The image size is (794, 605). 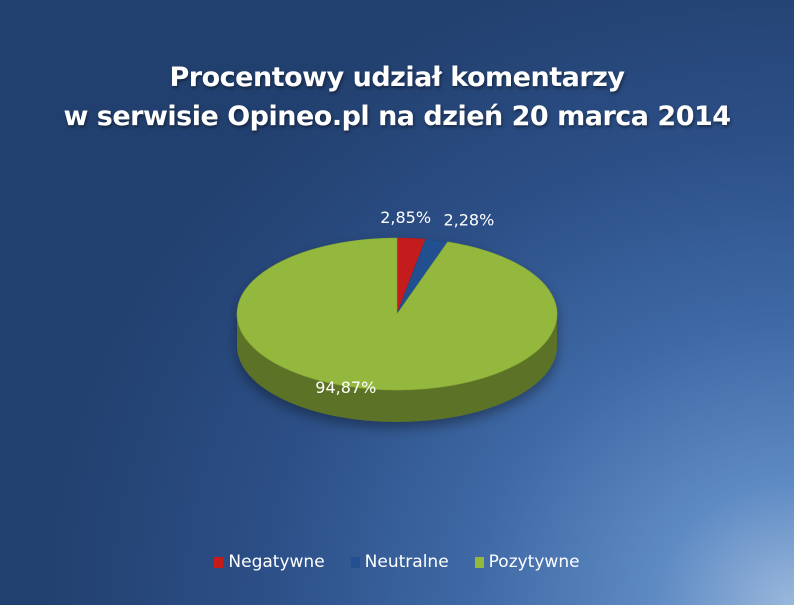 What do you see at coordinates (479, 562) in the screenshot?
I see `legend-swatch-pozytywne` at bounding box center [479, 562].